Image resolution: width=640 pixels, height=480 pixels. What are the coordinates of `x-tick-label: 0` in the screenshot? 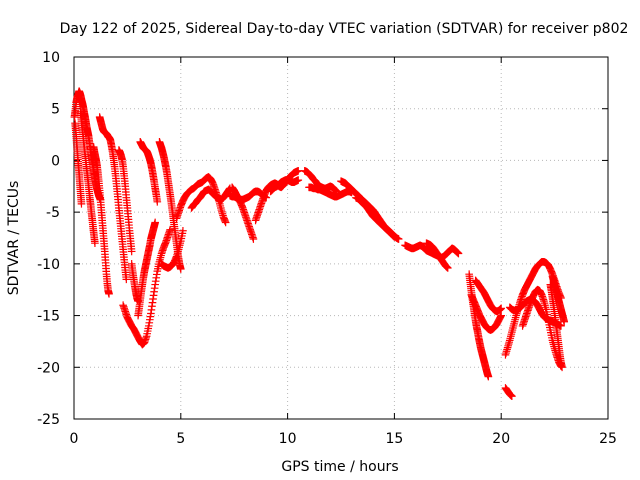 It's located at (74, 439).